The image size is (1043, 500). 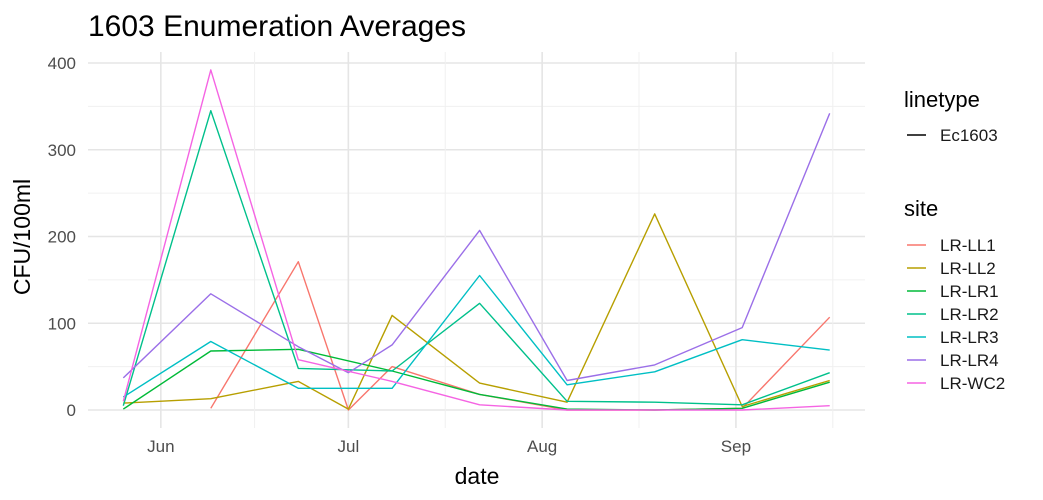 I want to click on x-tick-label: Sep, so click(x=736, y=446).